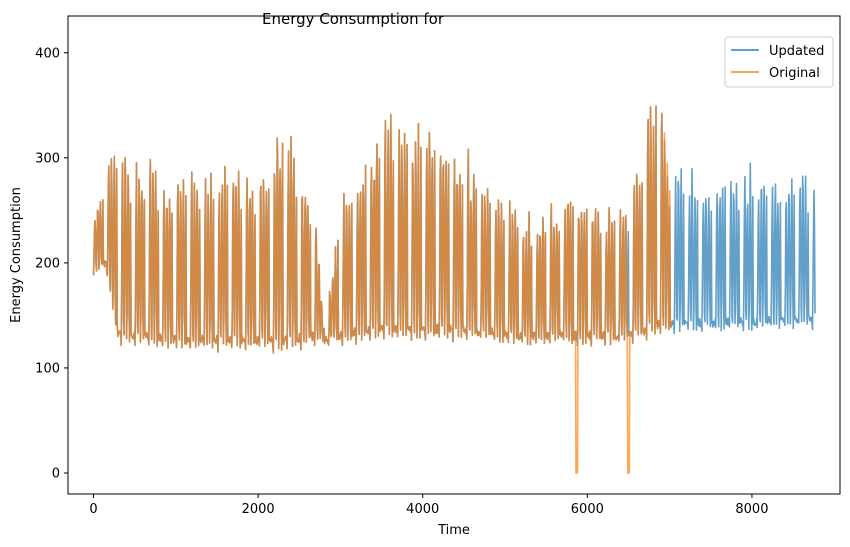 The width and height of the screenshot is (850, 547). What do you see at coordinates (779, 62) in the screenshot?
I see `legend: Updated Original` at bounding box center [779, 62].